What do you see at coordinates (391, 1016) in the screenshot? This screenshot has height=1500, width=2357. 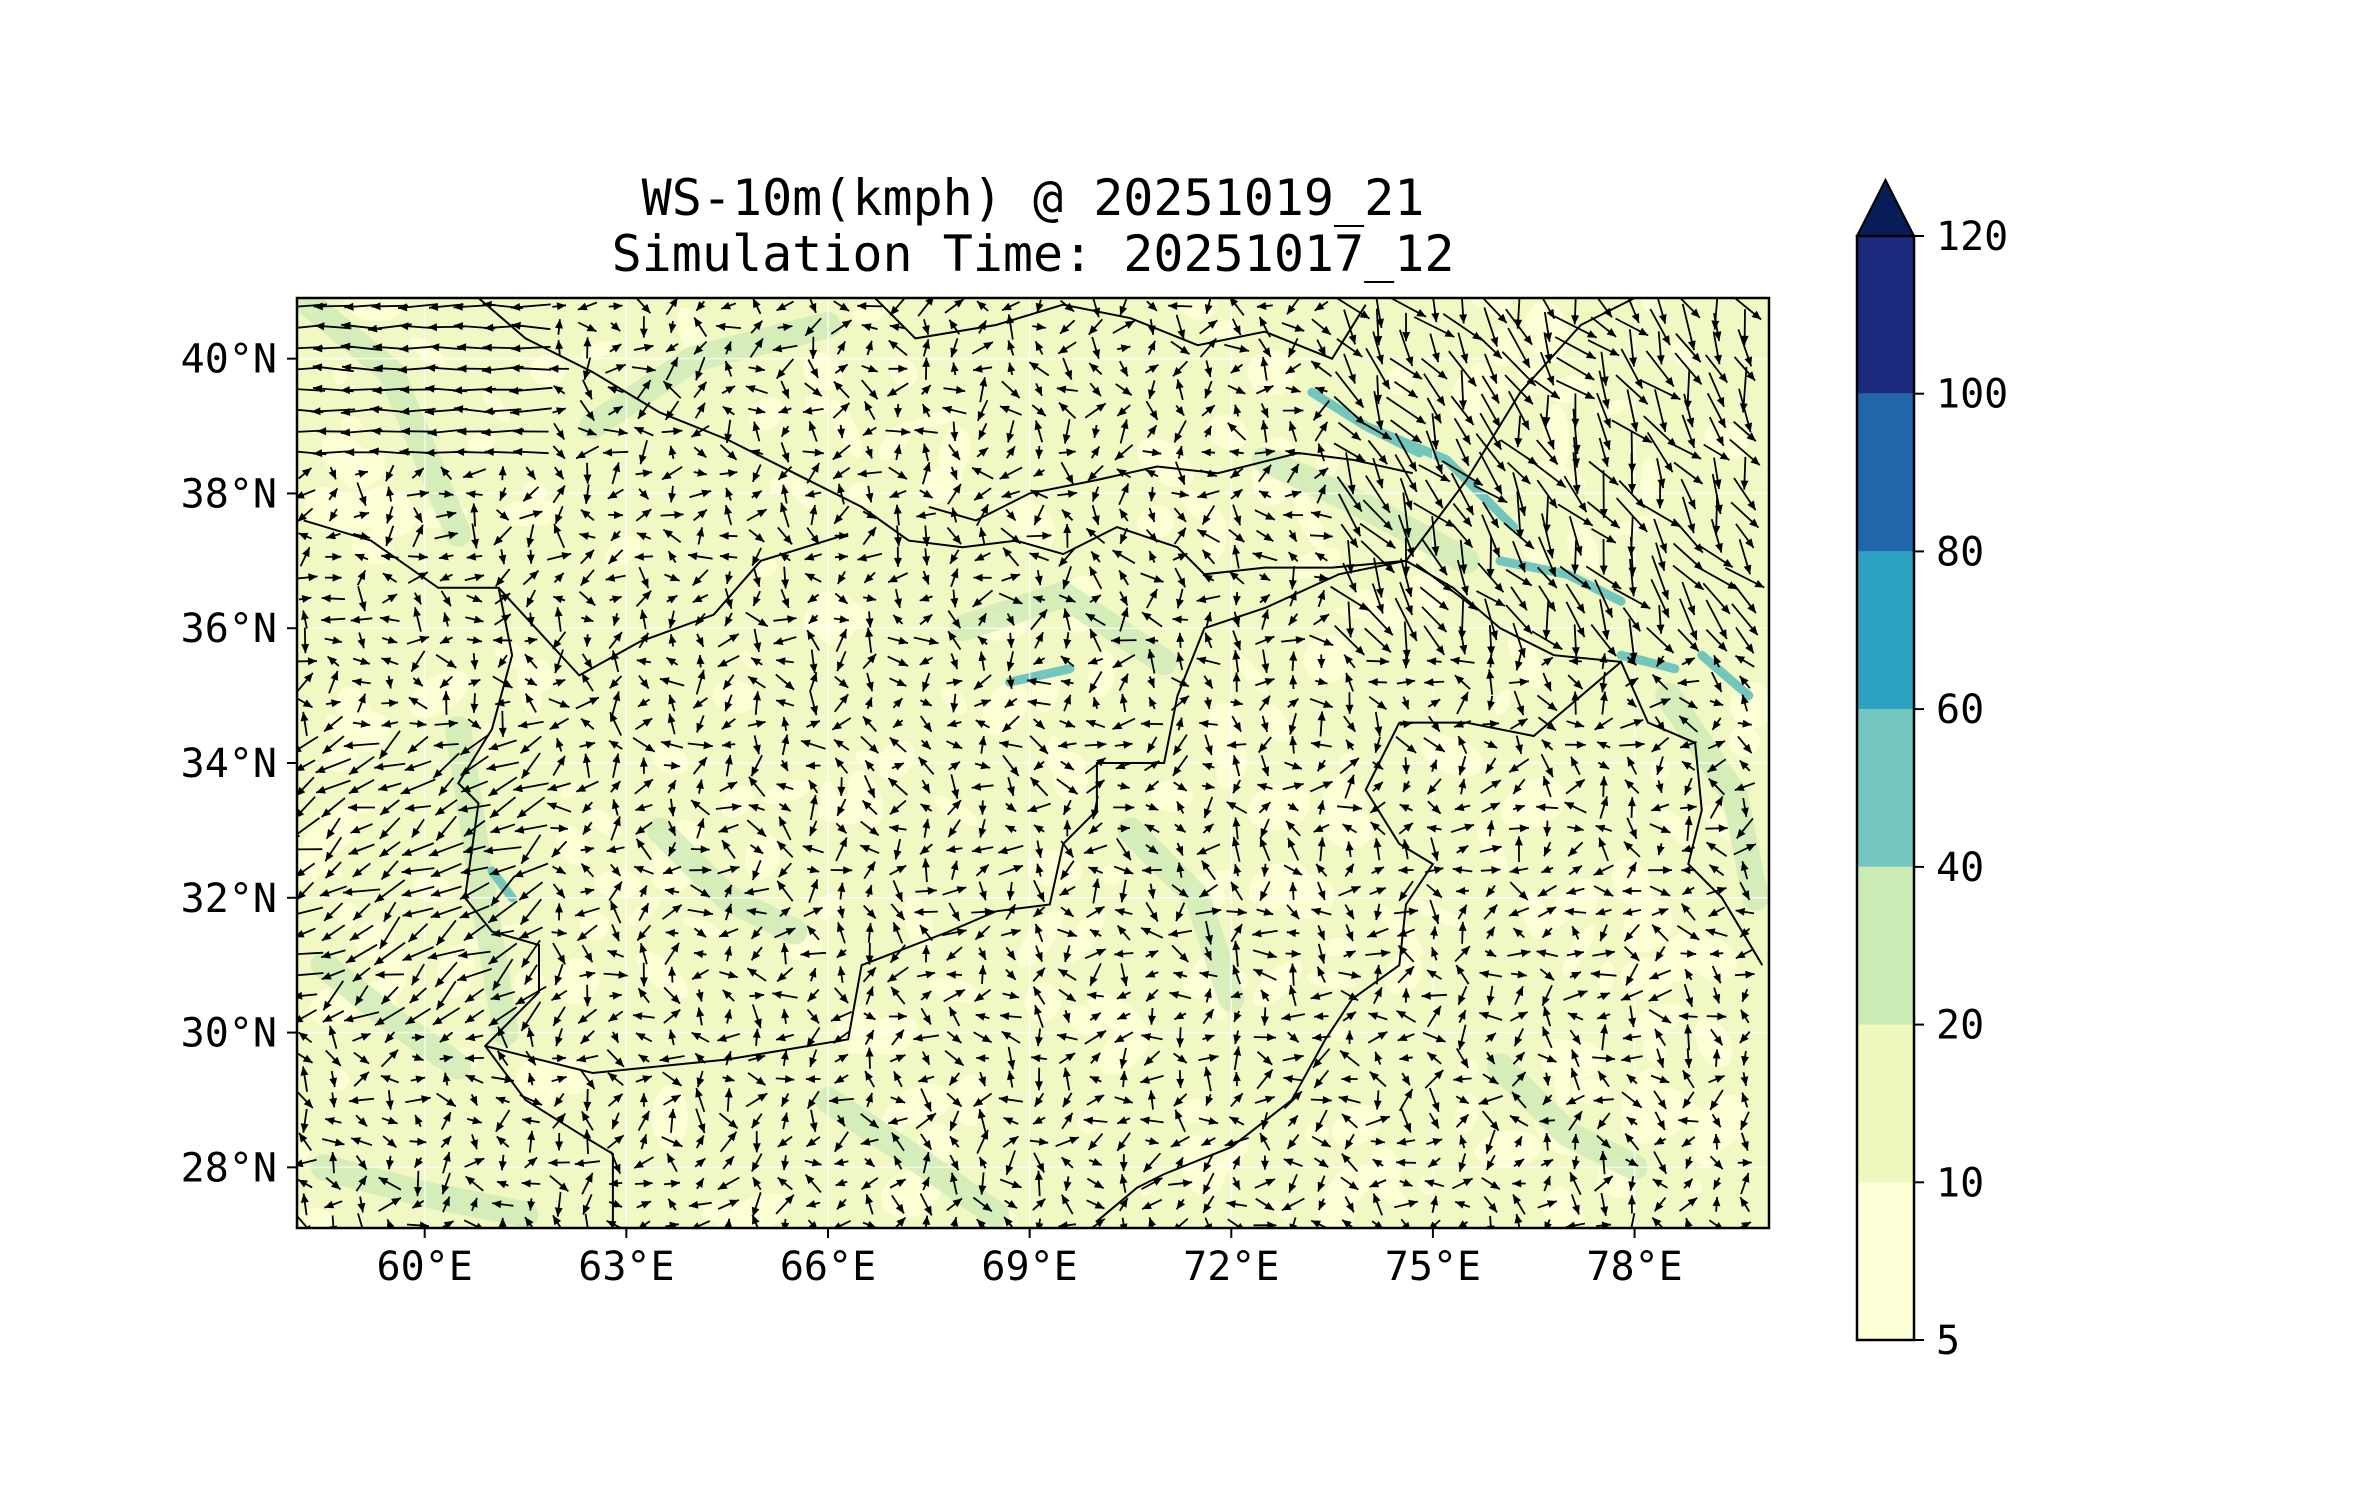 I see `moderate-wind-band` at bounding box center [391, 1016].